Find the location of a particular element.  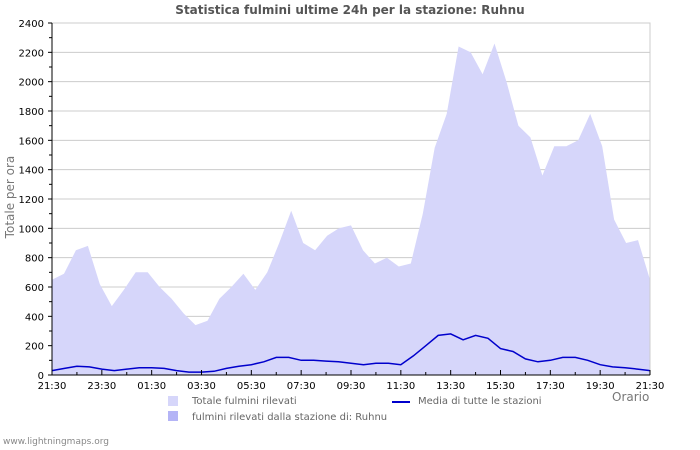

svg-text: 23:30 is located at coordinates (101, 386).